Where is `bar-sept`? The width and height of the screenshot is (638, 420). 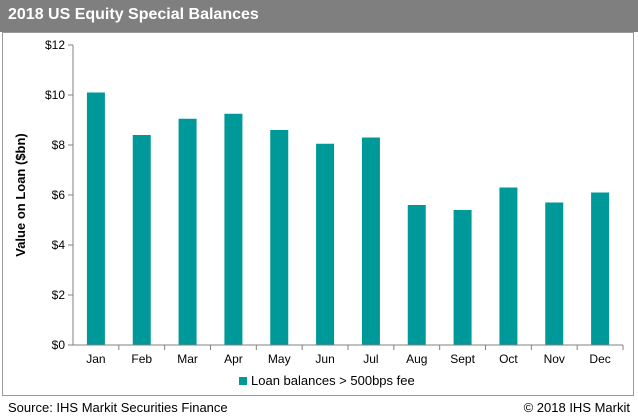
bar-sept is located at coordinates (462, 277).